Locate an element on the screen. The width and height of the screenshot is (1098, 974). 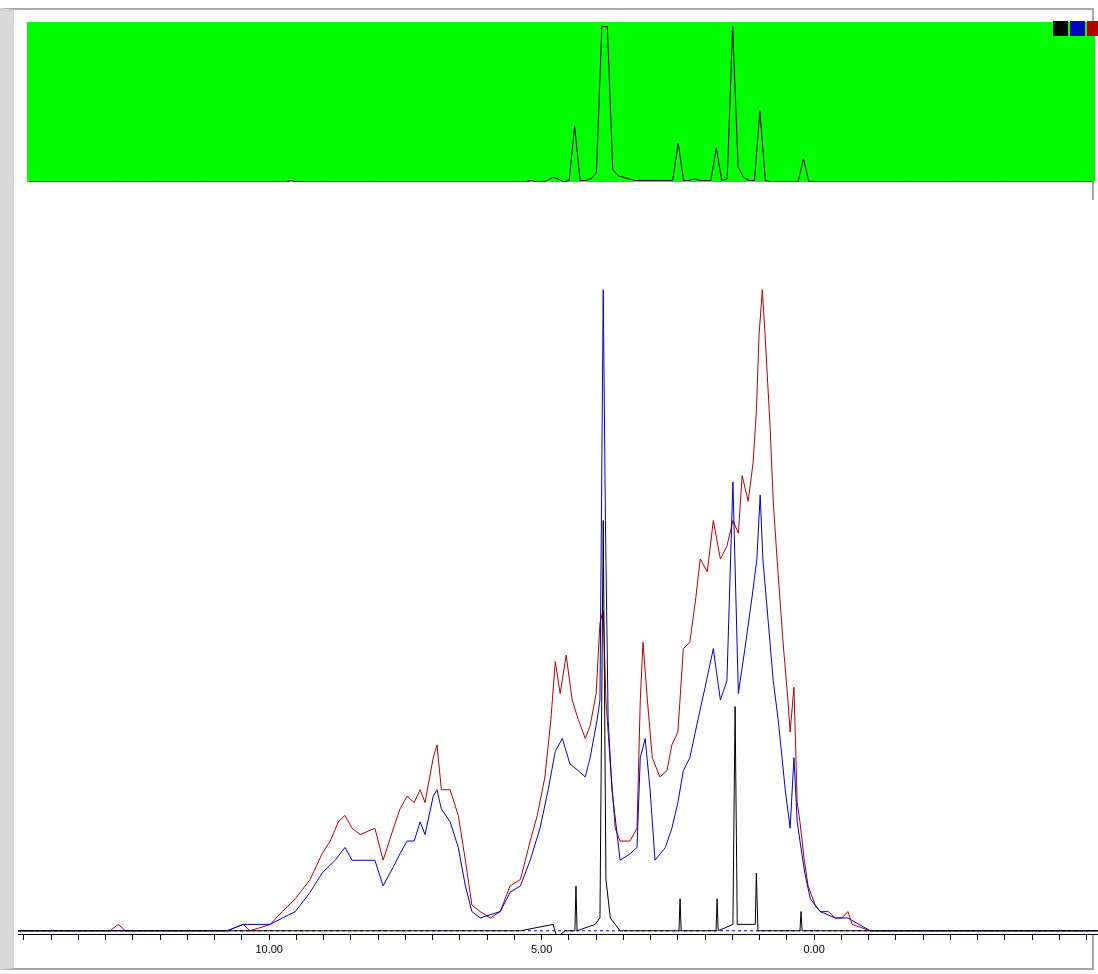
x-tick-label: 0.00 is located at coordinates (814, 949).